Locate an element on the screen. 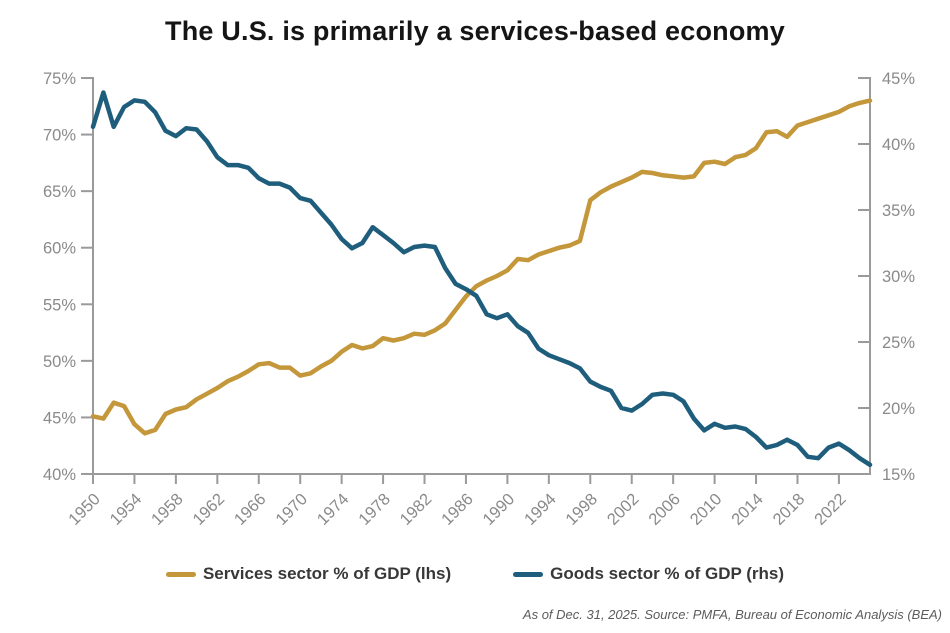 This screenshot has height=633, width=950. x-axis-tick-label: 2022 is located at coordinates (830, 509).